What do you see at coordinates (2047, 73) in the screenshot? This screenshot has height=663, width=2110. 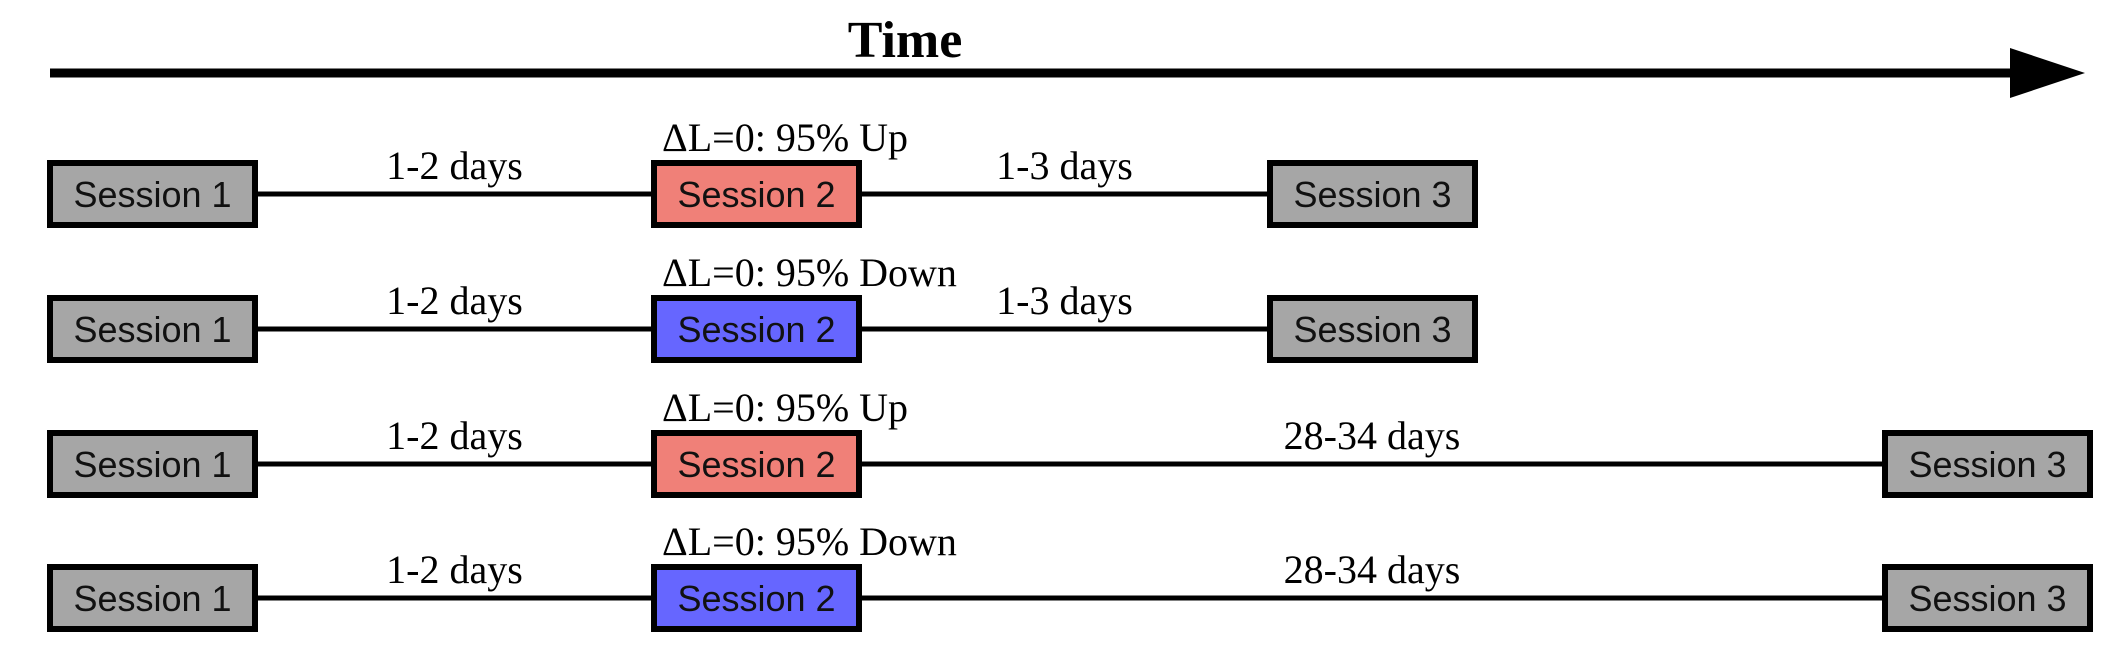 I see `time-axis-arrowhead` at bounding box center [2047, 73].